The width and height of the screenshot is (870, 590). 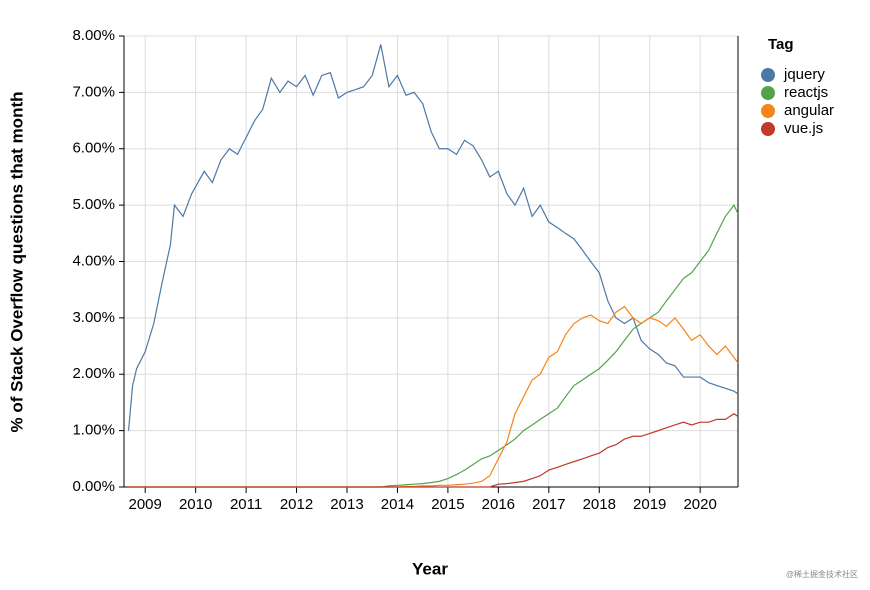 What do you see at coordinates (781, 44) in the screenshot?
I see `legend-title: Tag` at bounding box center [781, 44].